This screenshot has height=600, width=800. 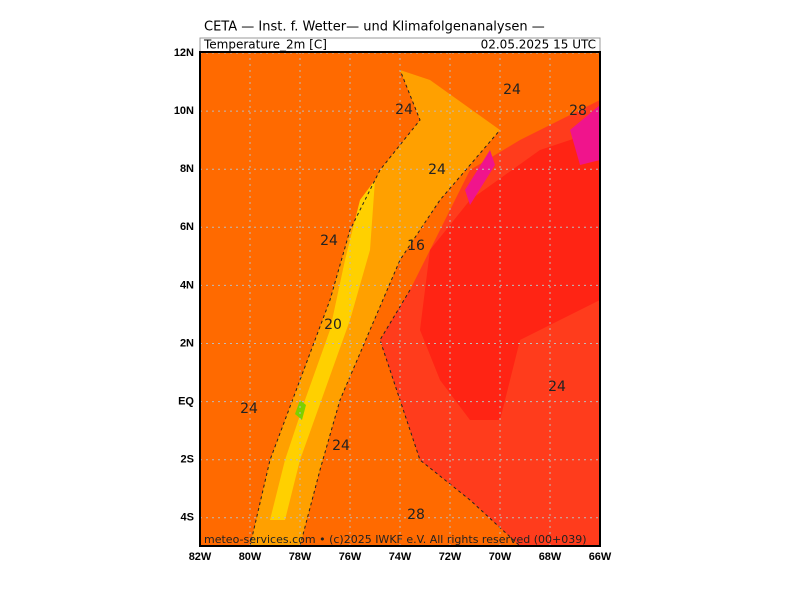 I want to click on contour-label: 16, so click(x=416, y=246).